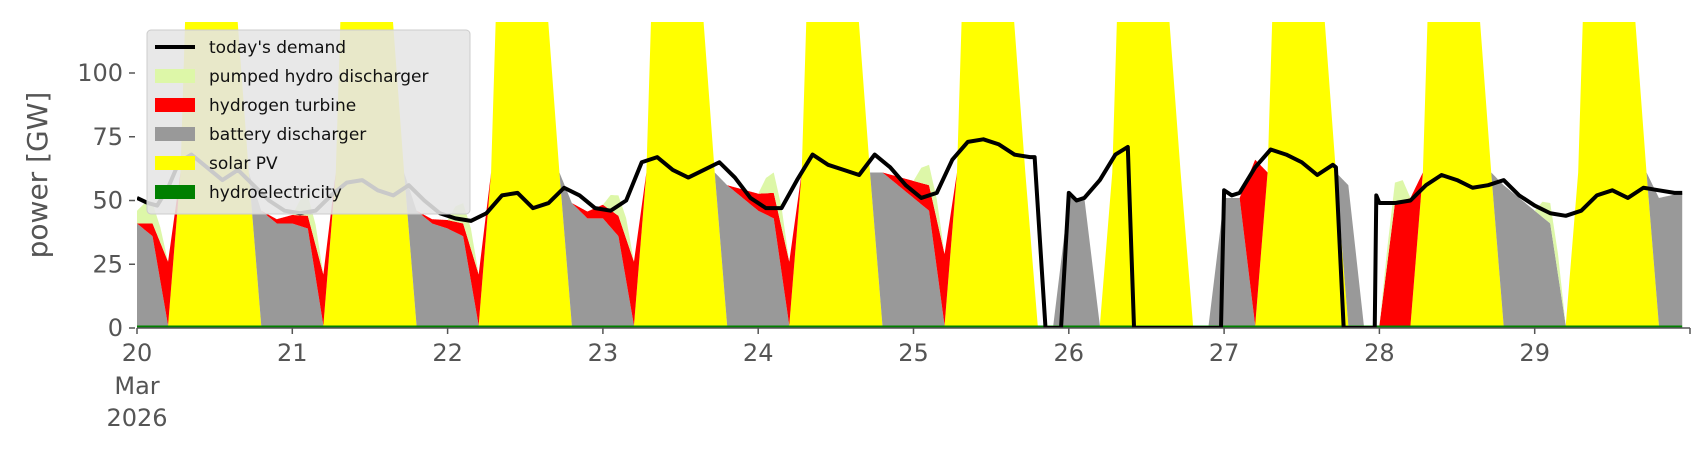 This screenshot has width=1706, height=460. I want to click on legend-box, so click(308, 122).